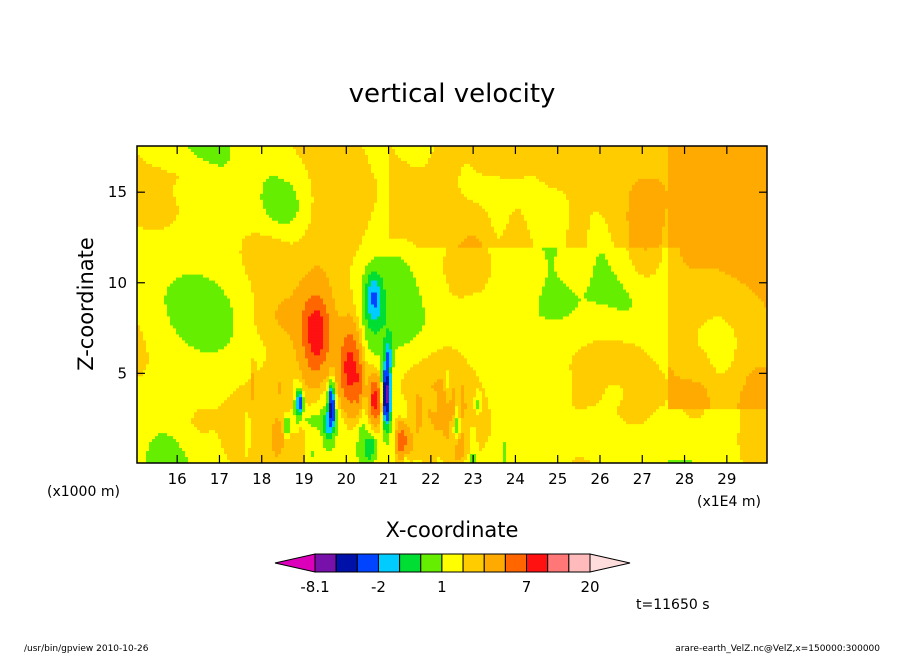 This screenshot has height=654, width=904. I want to click on footer-right: arare-earth_VelZ.nc@VelZ,x=150000:300000, so click(777, 649).